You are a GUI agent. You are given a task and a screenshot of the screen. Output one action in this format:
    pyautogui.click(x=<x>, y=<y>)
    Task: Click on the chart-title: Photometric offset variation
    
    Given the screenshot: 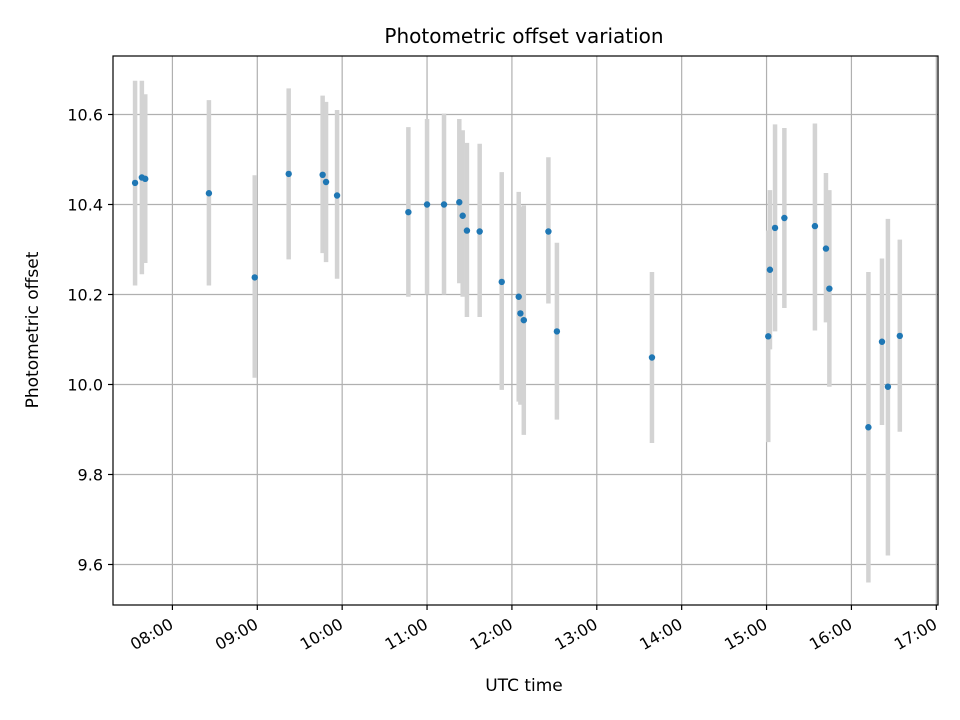 What is the action you would take?
    pyautogui.click(x=523, y=36)
    